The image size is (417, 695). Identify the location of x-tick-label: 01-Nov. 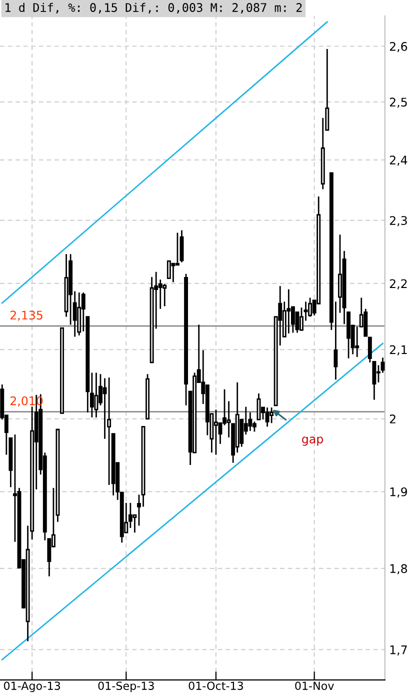
(314, 686).